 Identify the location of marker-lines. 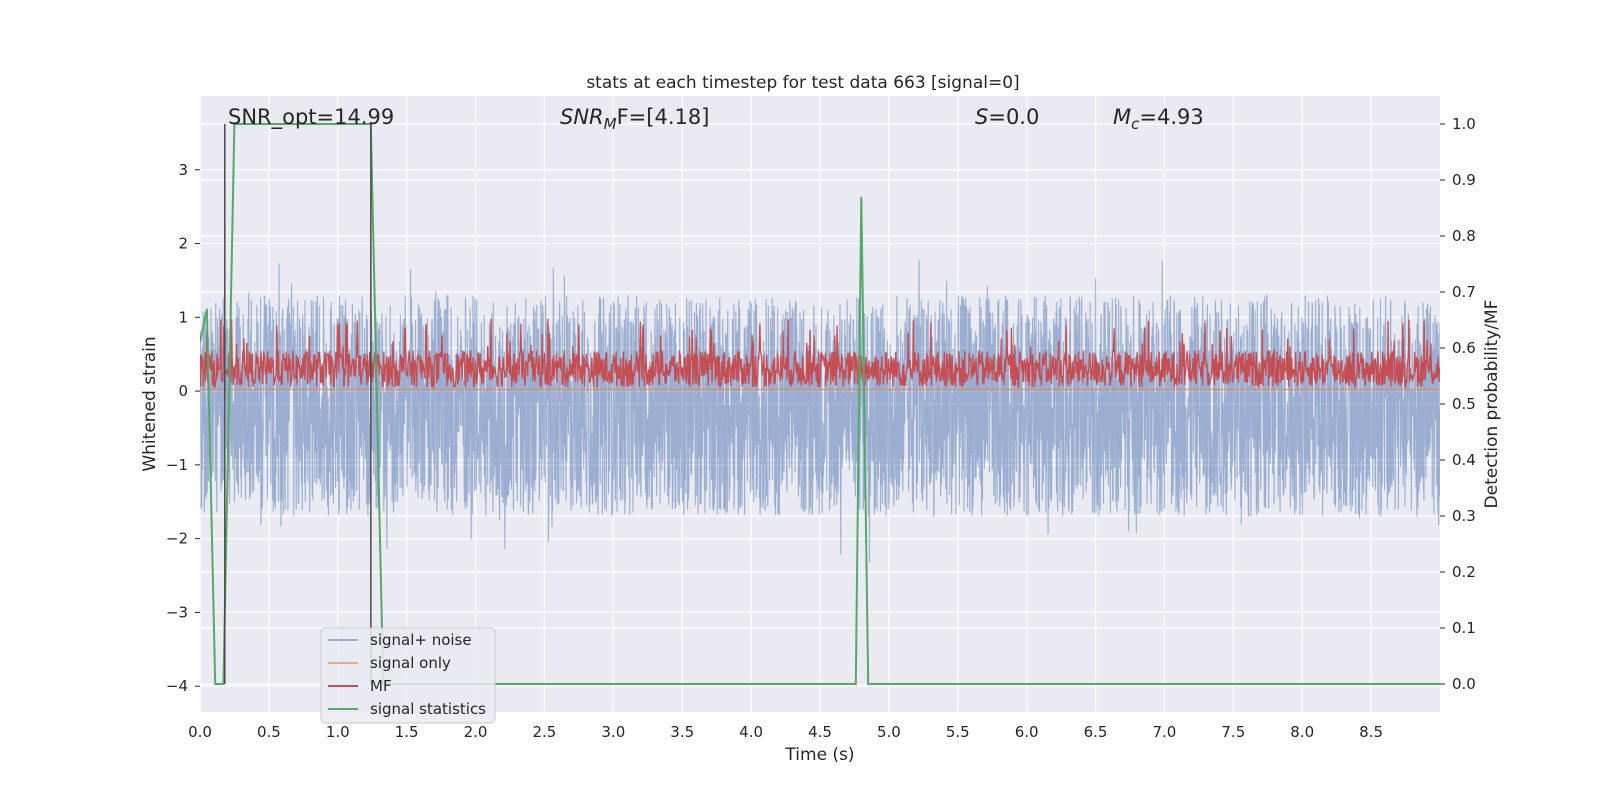
(298, 404).